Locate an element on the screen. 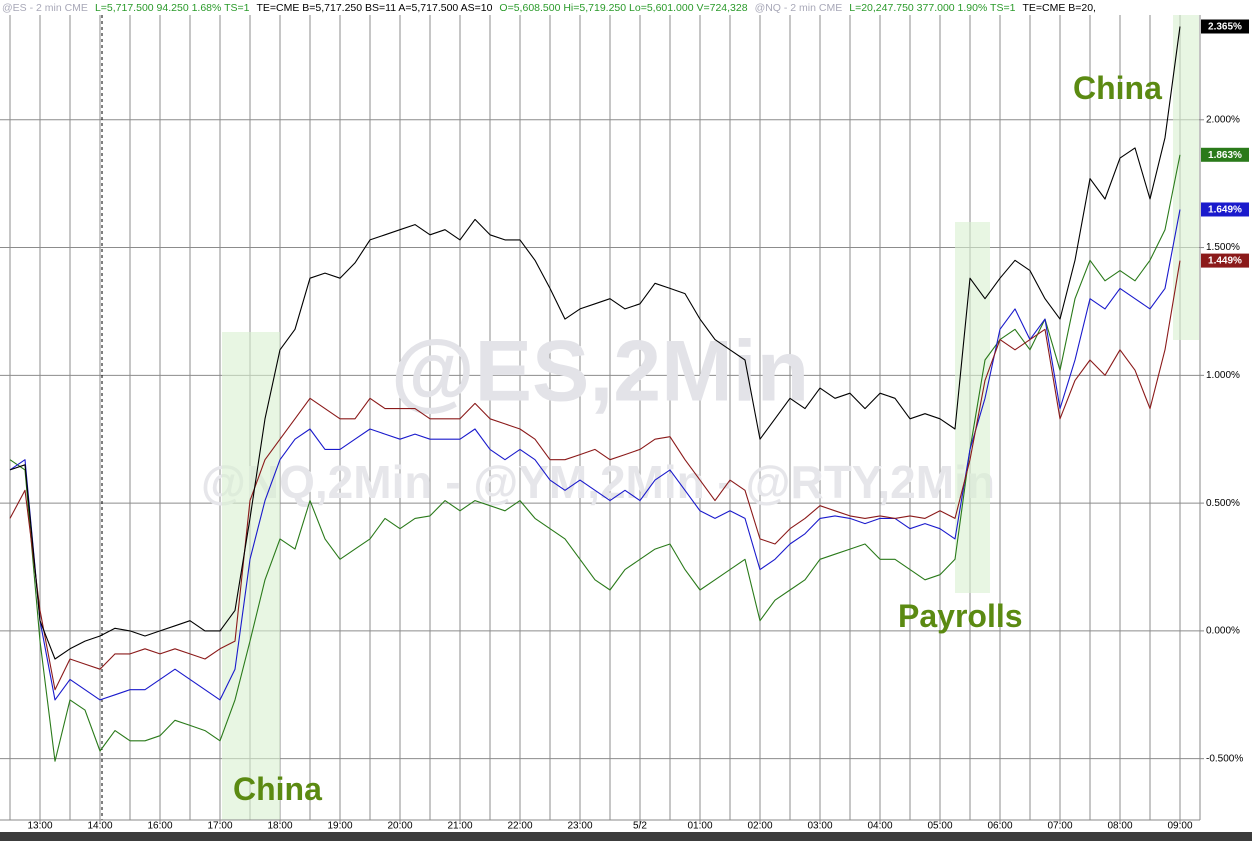 Image resolution: width=1252 pixels, height=841 pixels. y-tick-label: 0.500% is located at coordinates (1223, 503).